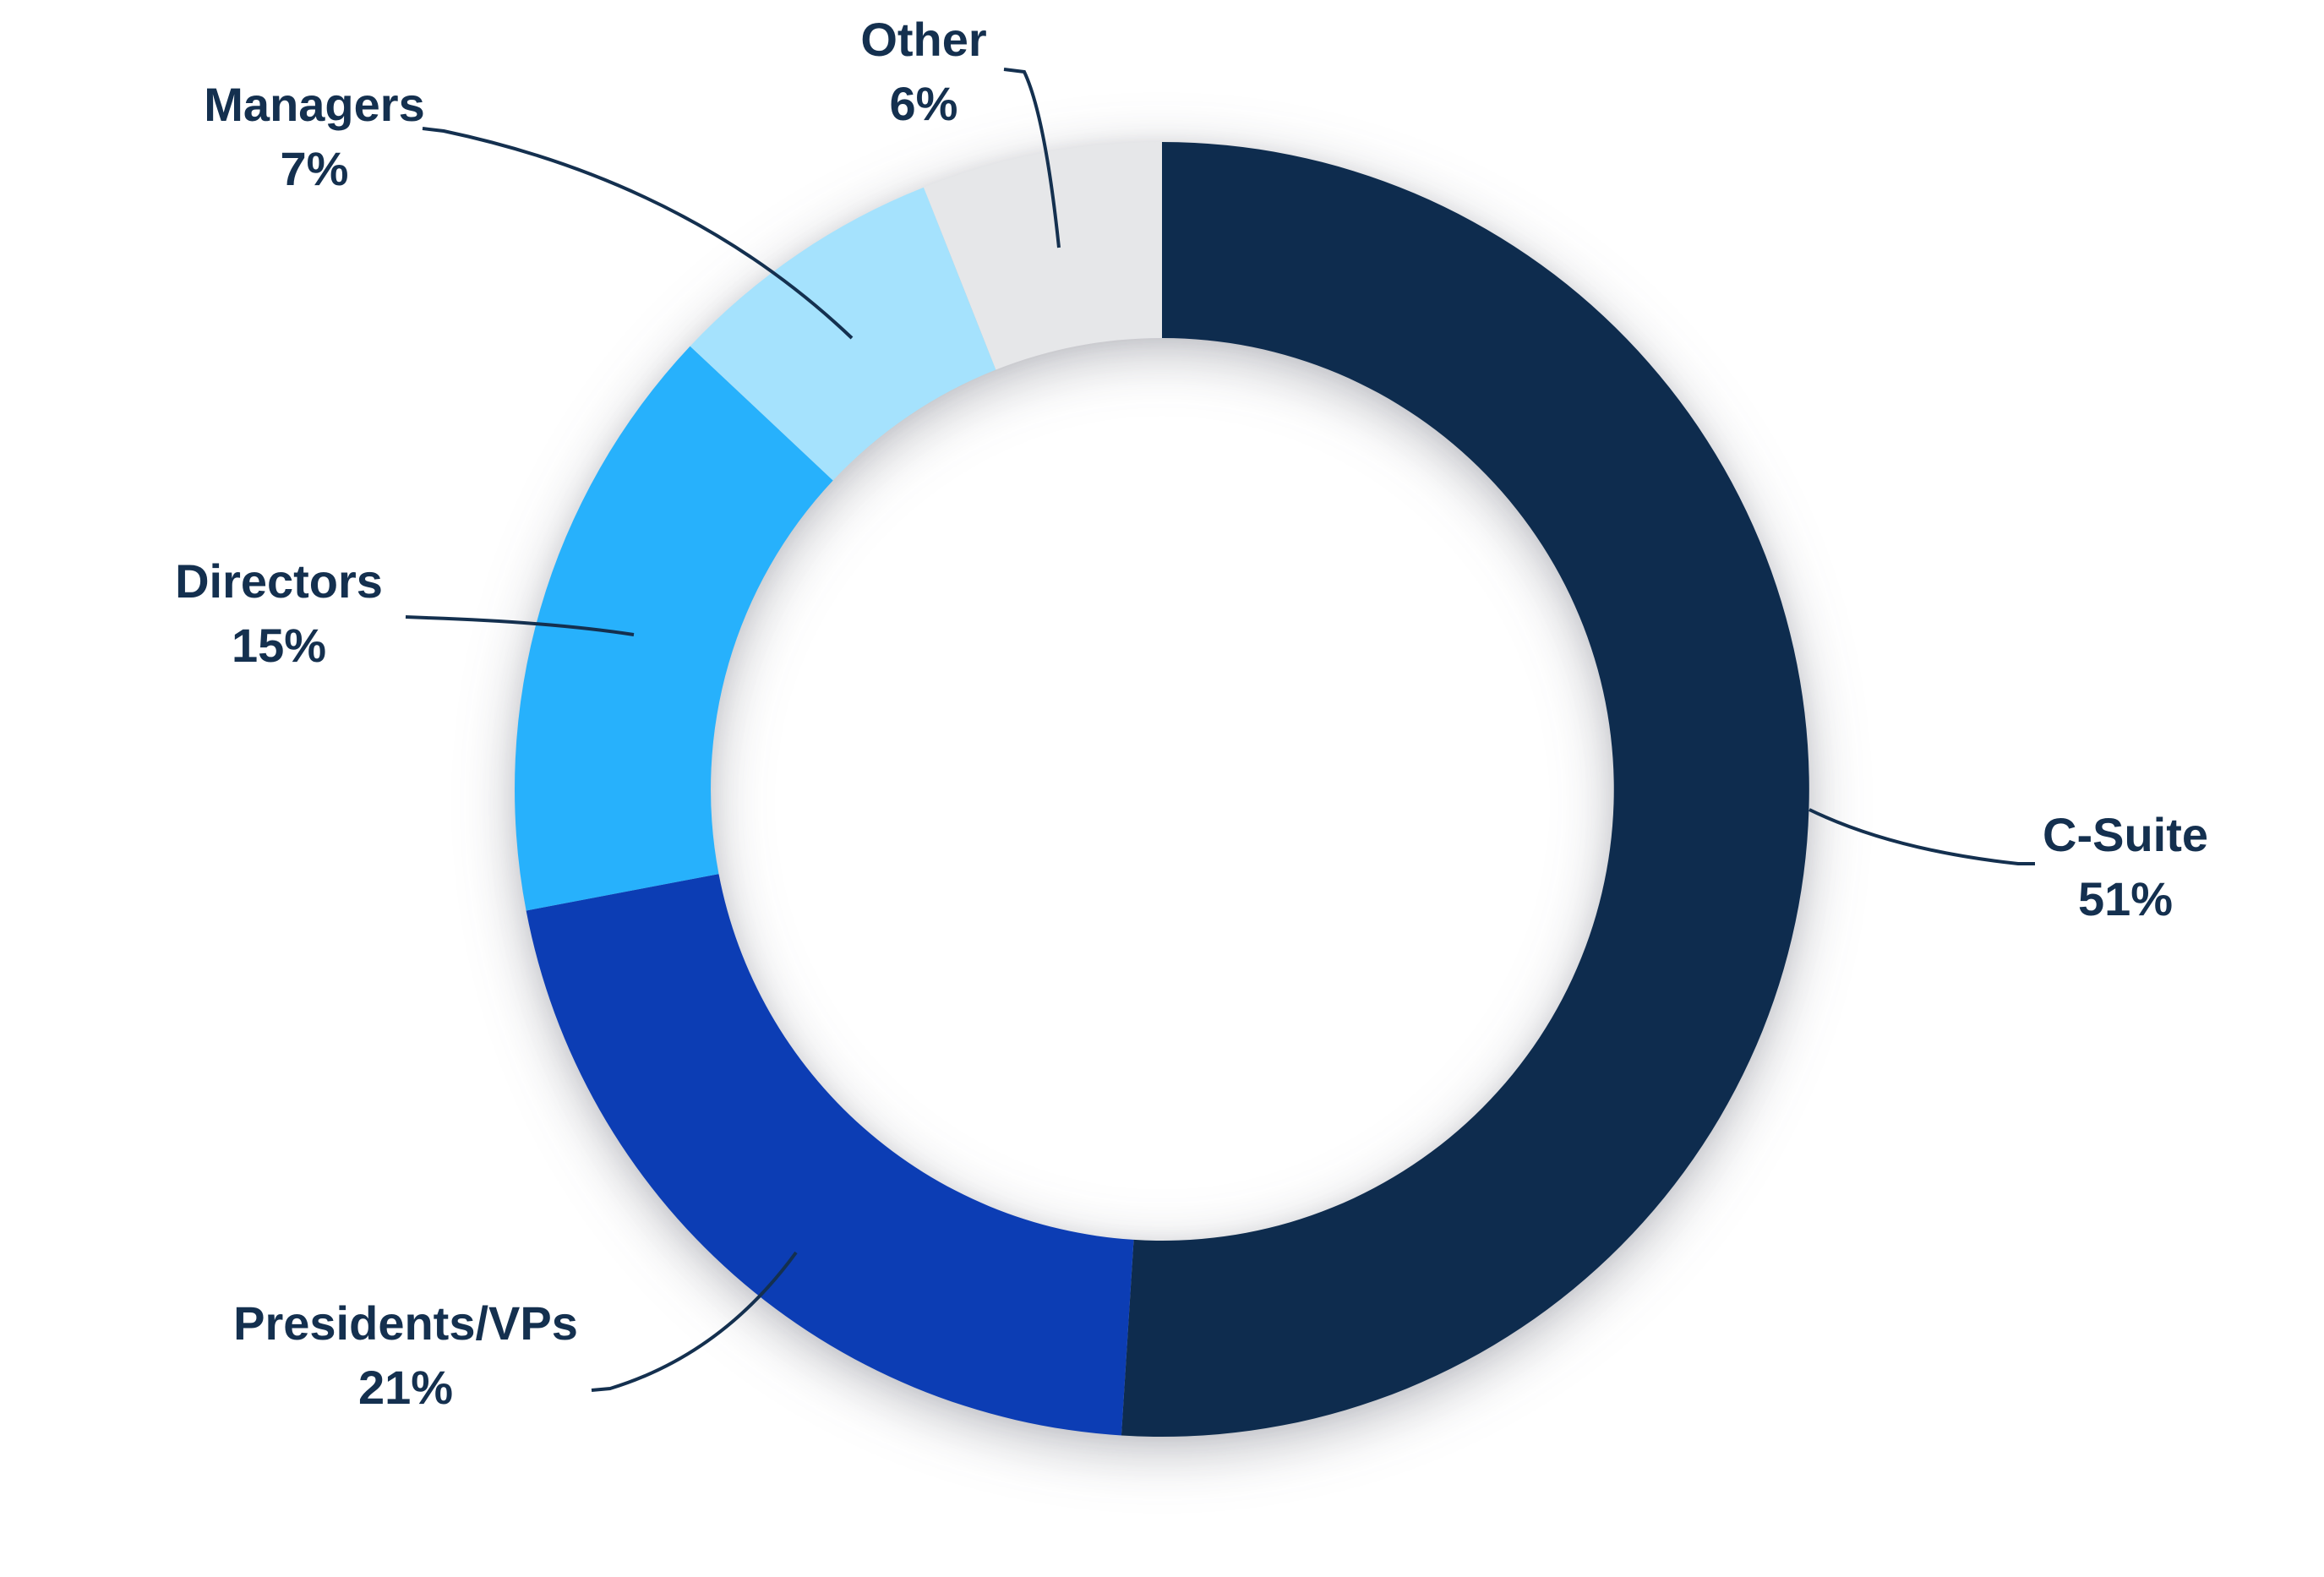  I want to click on slice-name: Presidents/VPs, so click(405, 1323).